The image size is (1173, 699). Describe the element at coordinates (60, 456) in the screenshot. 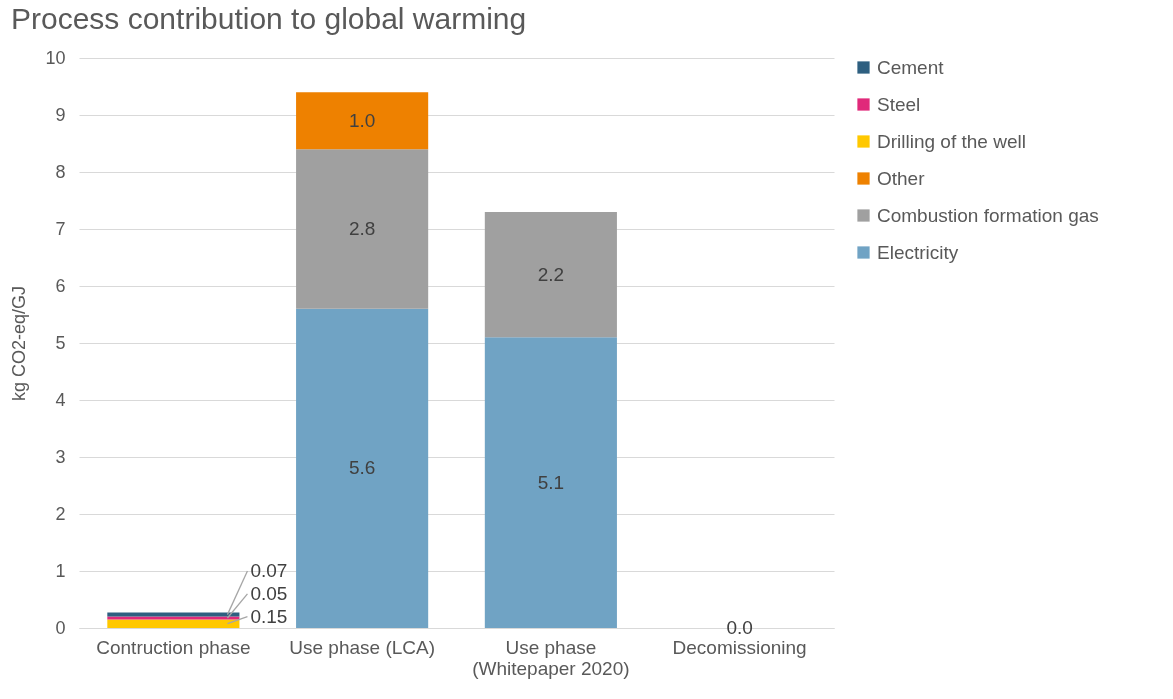

I see `y-tick-label: 3` at that location.